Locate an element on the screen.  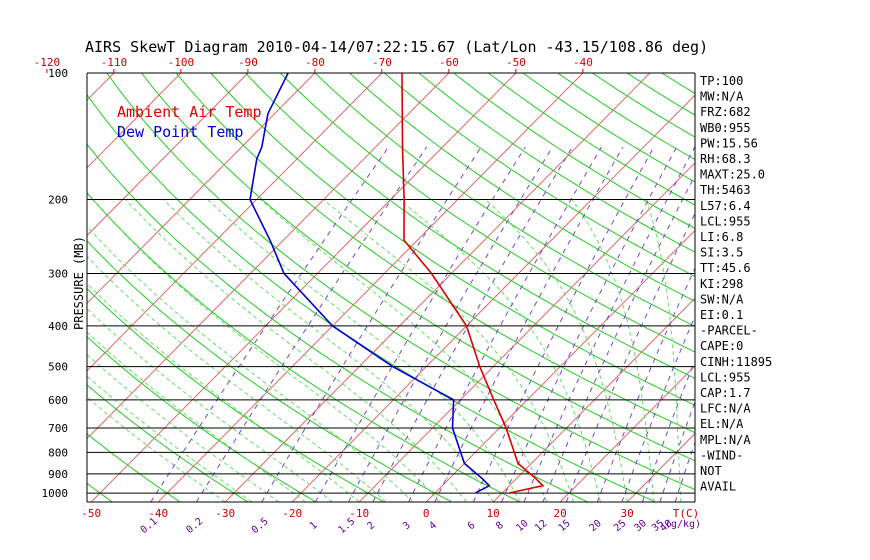
y-tick-label: 700 is located at coordinates (58, 428).